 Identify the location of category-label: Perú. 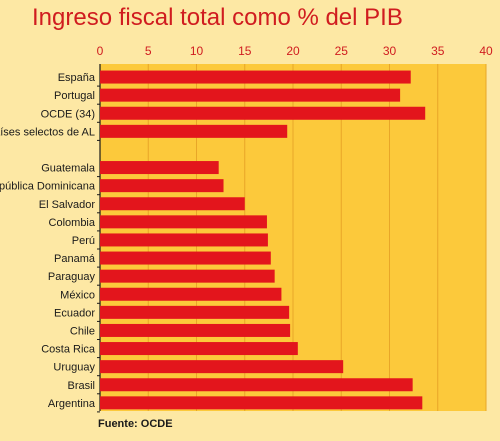
(83, 241).